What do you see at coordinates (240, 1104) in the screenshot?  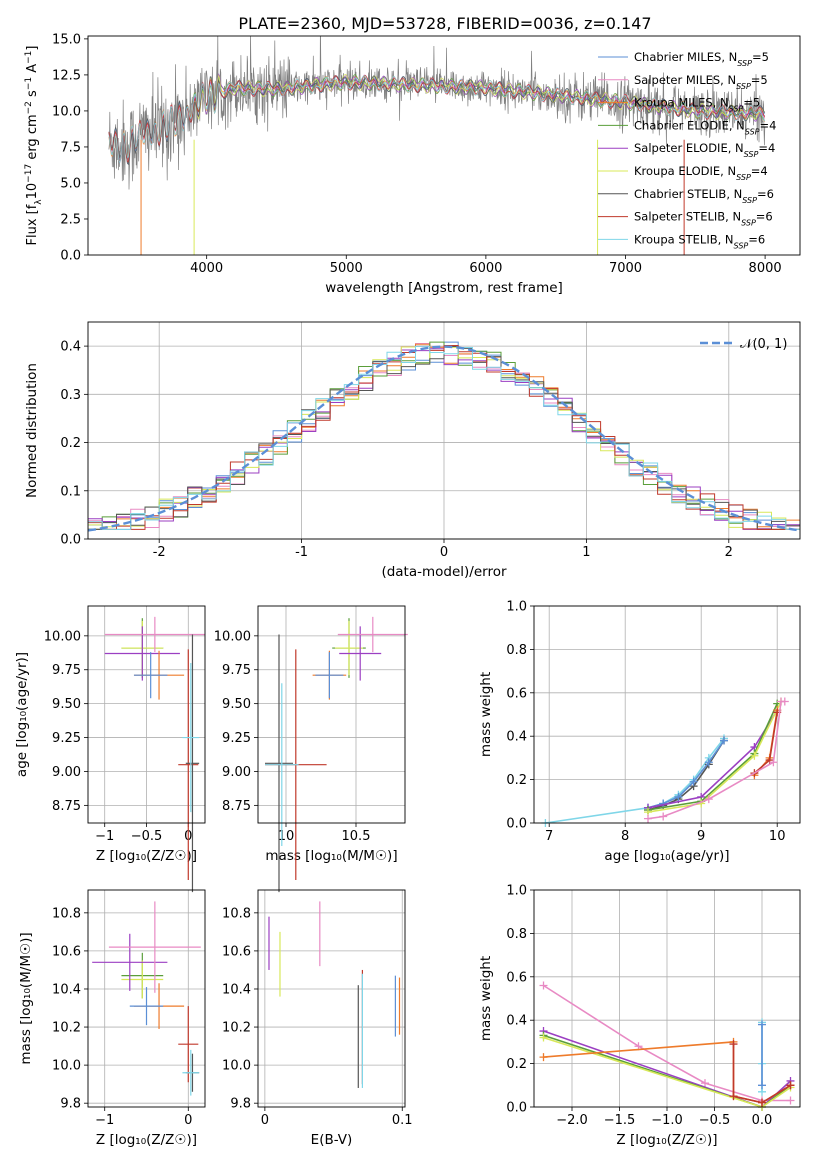 I see `y-tick-label: 9.8` at bounding box center [240, 1104].